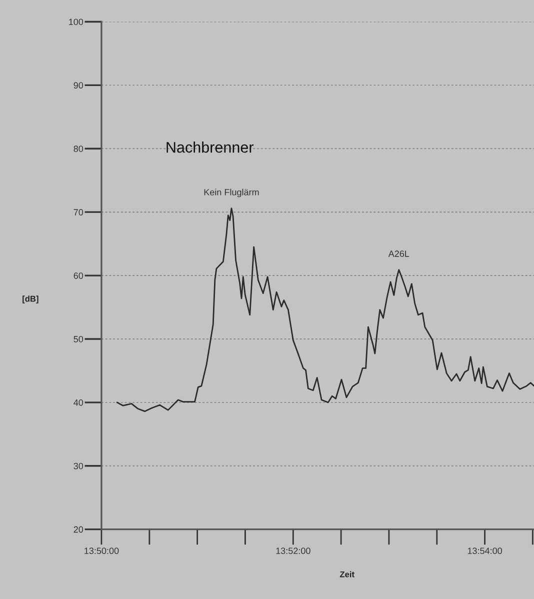  Describe the element at coordinates (79, 339) in the screenshot. I see `y-tick-label: 50` at that location.